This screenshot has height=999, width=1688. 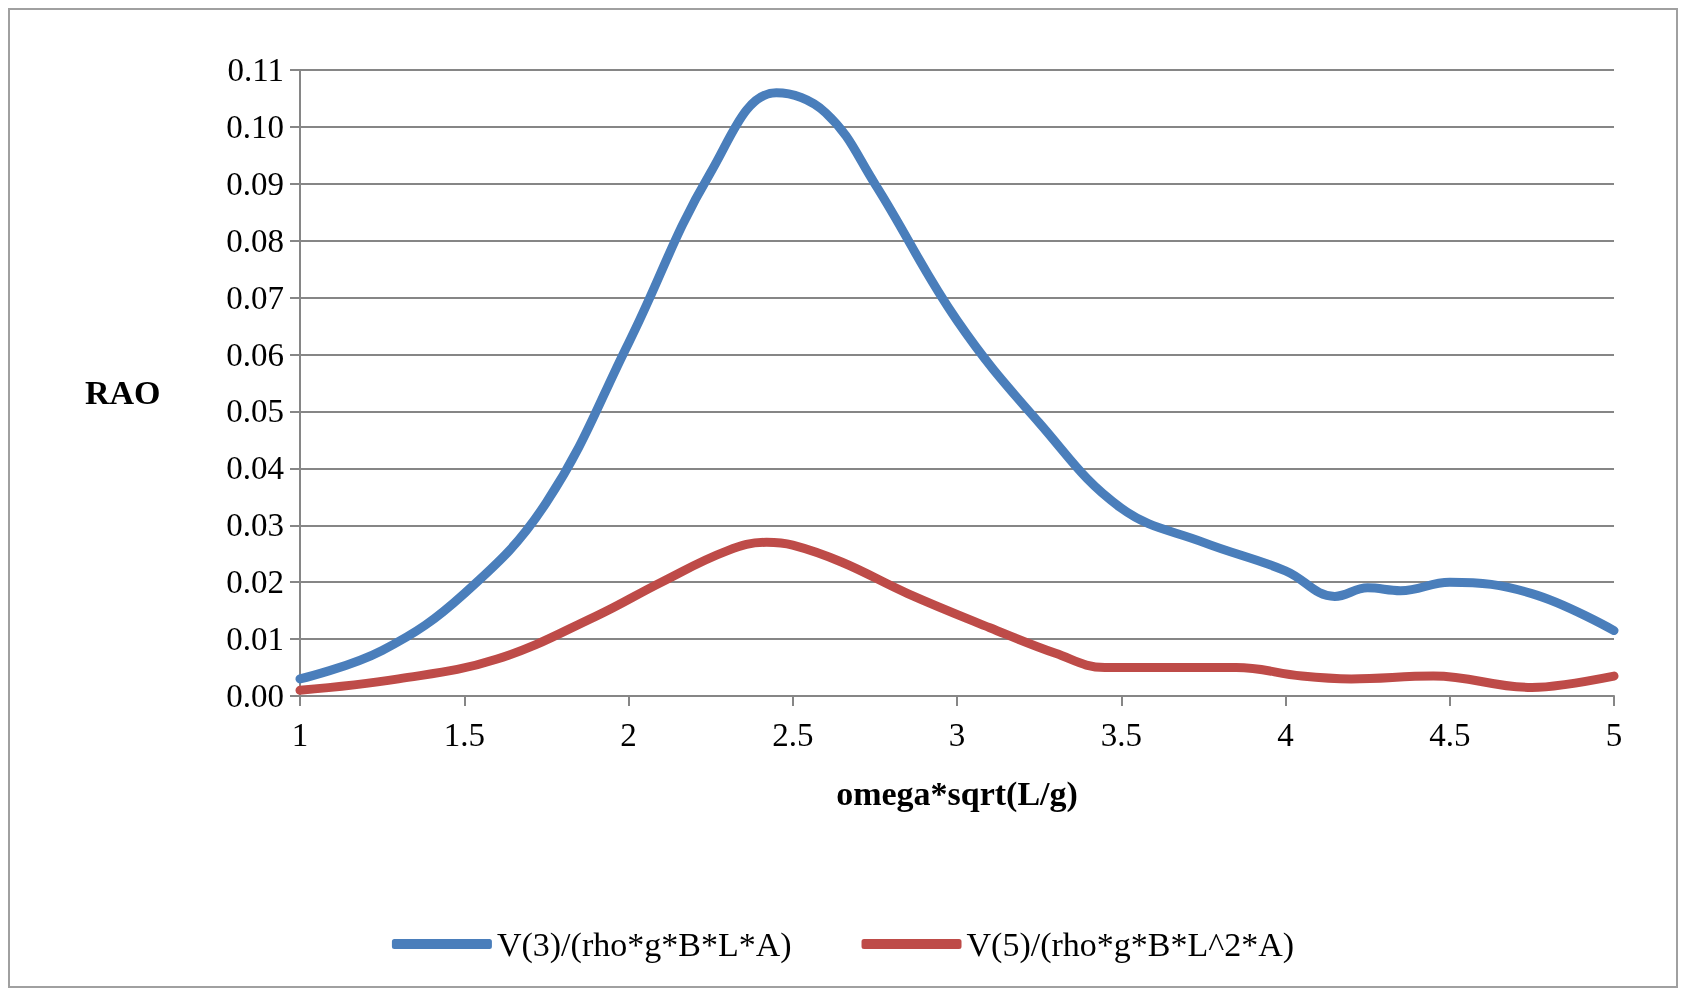 What do you see at coordinates (255, 411) in the screenshot?
I see `y-tick-label: 0.05` at bounding box center [255, 411].